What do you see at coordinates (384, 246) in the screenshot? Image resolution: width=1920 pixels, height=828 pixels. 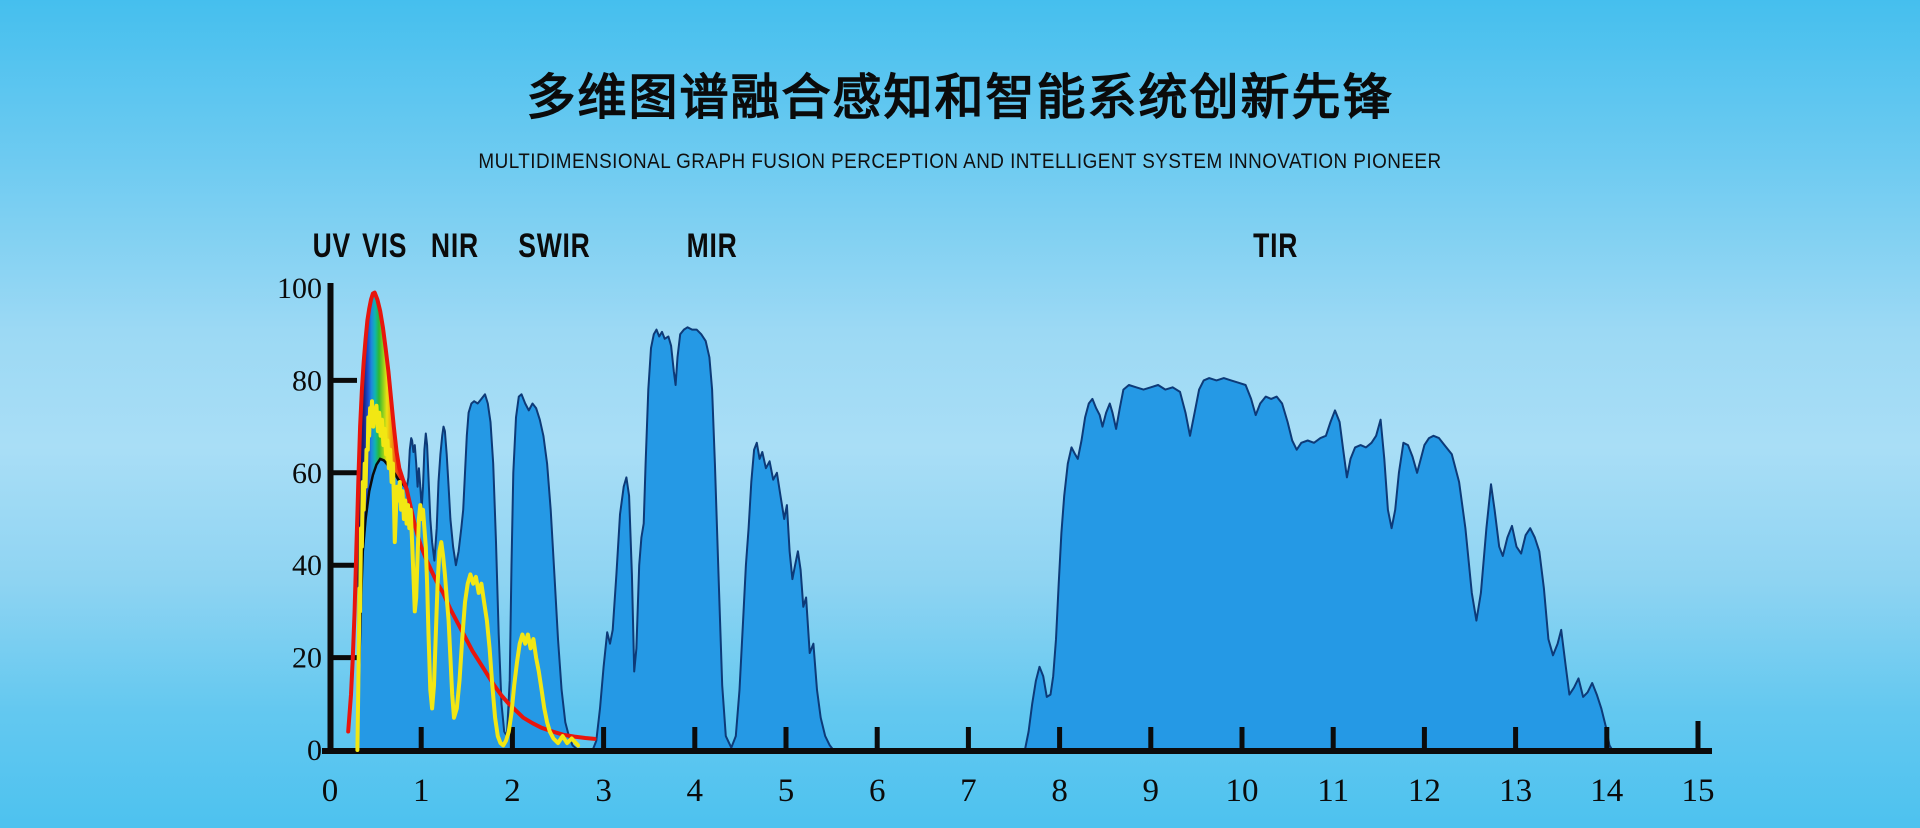 I see `band-label-vis: VIS` at bounding box center [384, 246].